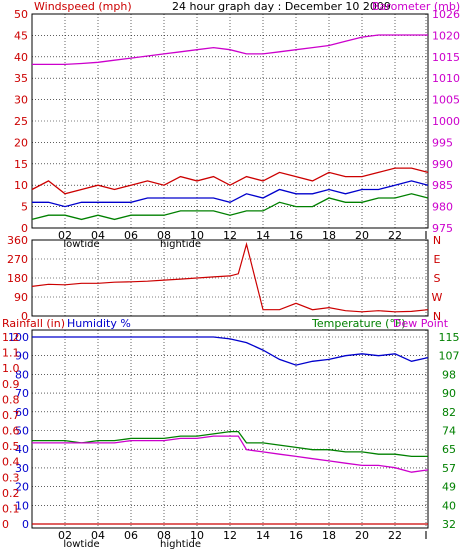 The image size is (467, 559). Describe the element at coordinates (21, 185) in the screenshot. I see `wind-y-tick-label: 10` at that location.